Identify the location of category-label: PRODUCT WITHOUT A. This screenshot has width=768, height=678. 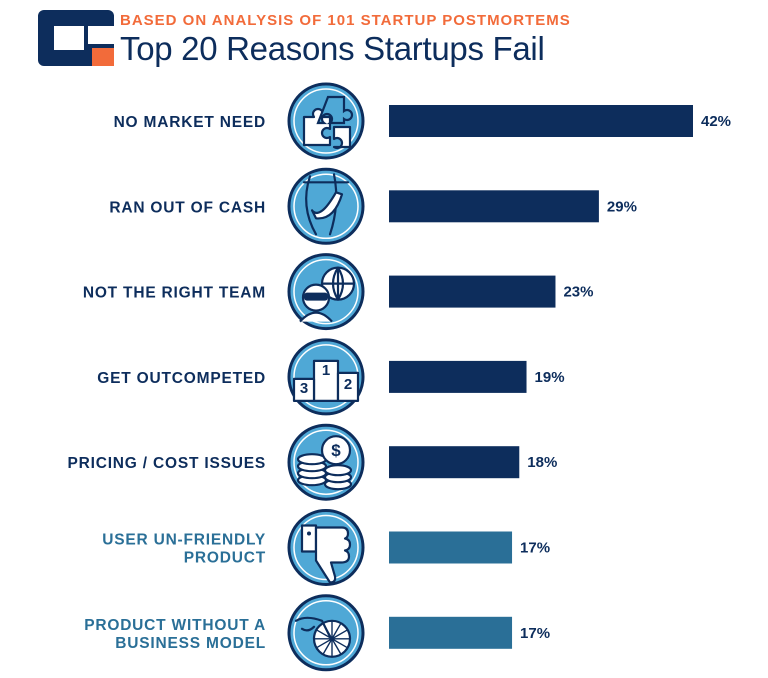
(175, 625).